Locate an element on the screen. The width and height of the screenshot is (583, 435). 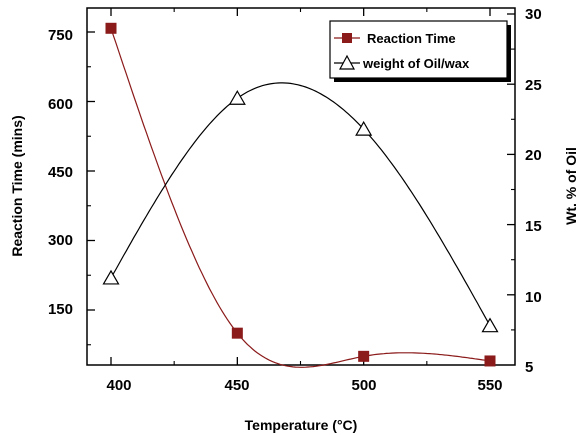
y2-tick-label: 5 is located at coordinates (529, 367).